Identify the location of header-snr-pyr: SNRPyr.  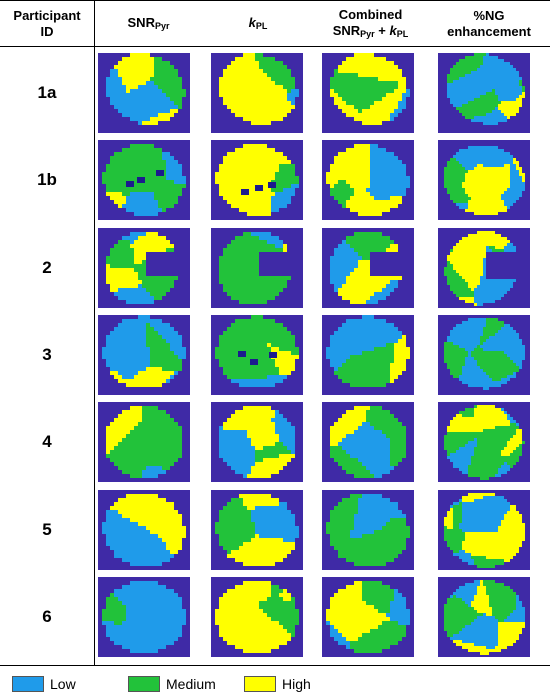
(148, 24).